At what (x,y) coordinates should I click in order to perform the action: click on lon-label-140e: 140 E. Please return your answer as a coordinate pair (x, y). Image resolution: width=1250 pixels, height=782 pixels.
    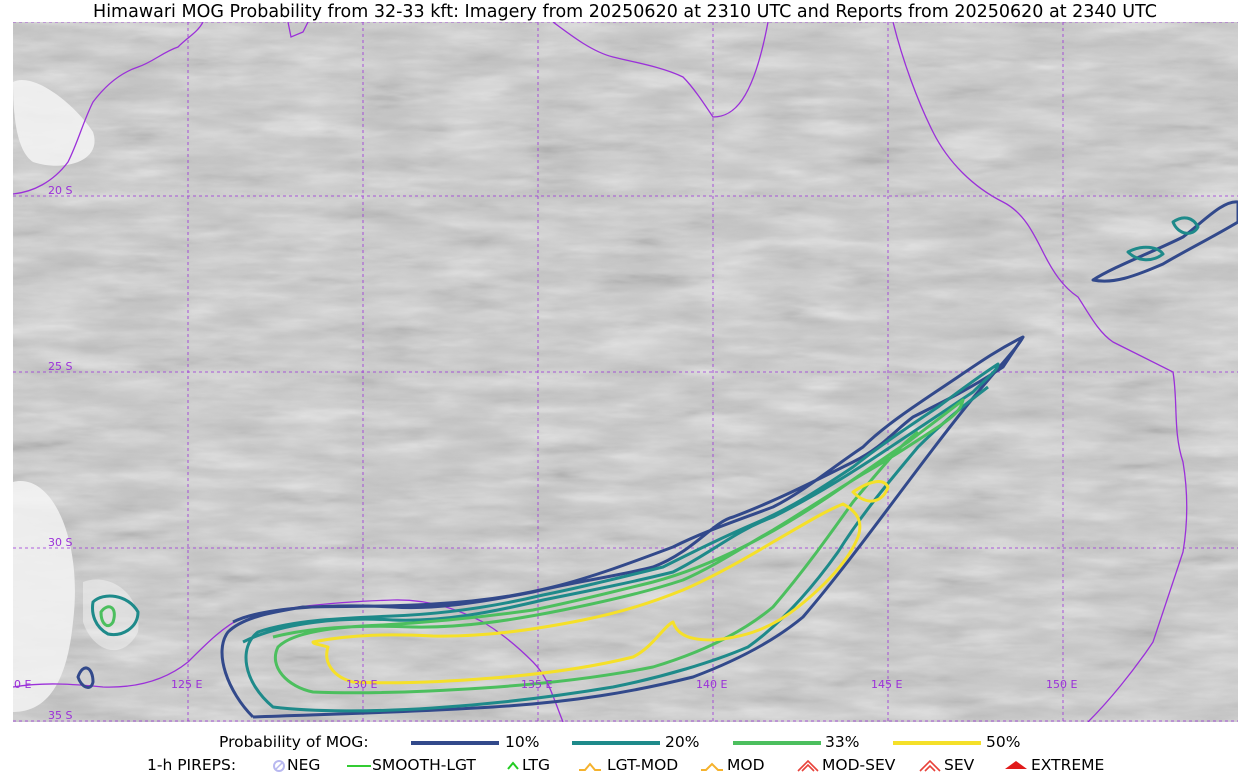
    Looking at the image, I should click on (711, 684).